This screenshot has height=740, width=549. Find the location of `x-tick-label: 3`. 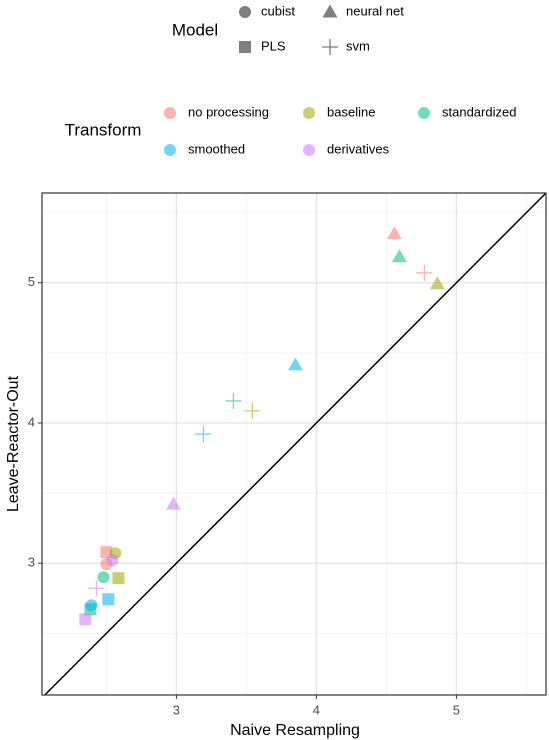

x-tick-label: 3 is located at coordinates (176, 709).